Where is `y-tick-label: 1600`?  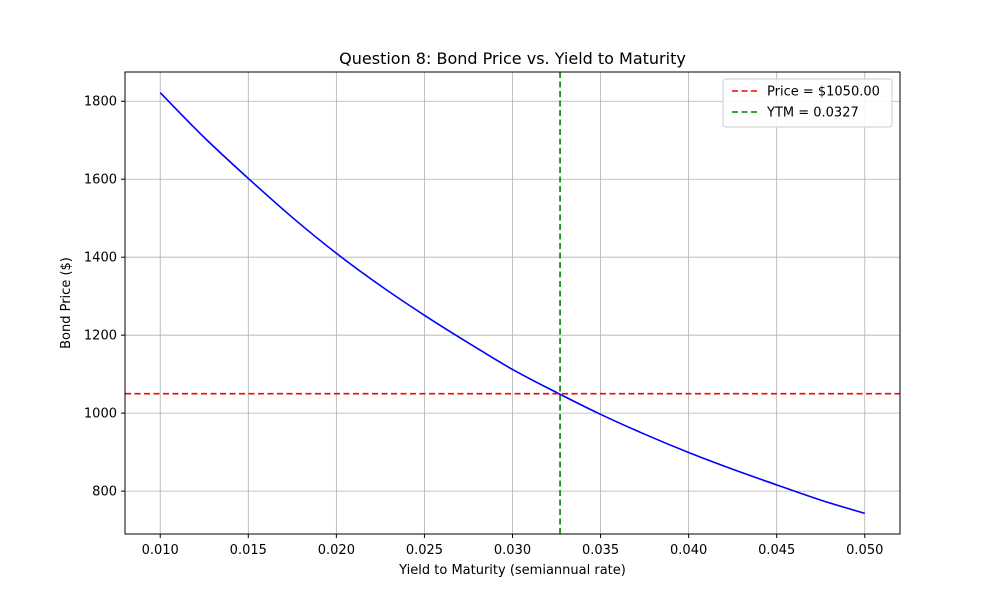 y-tick-label: 1600 is located at coordinates (100, 180).